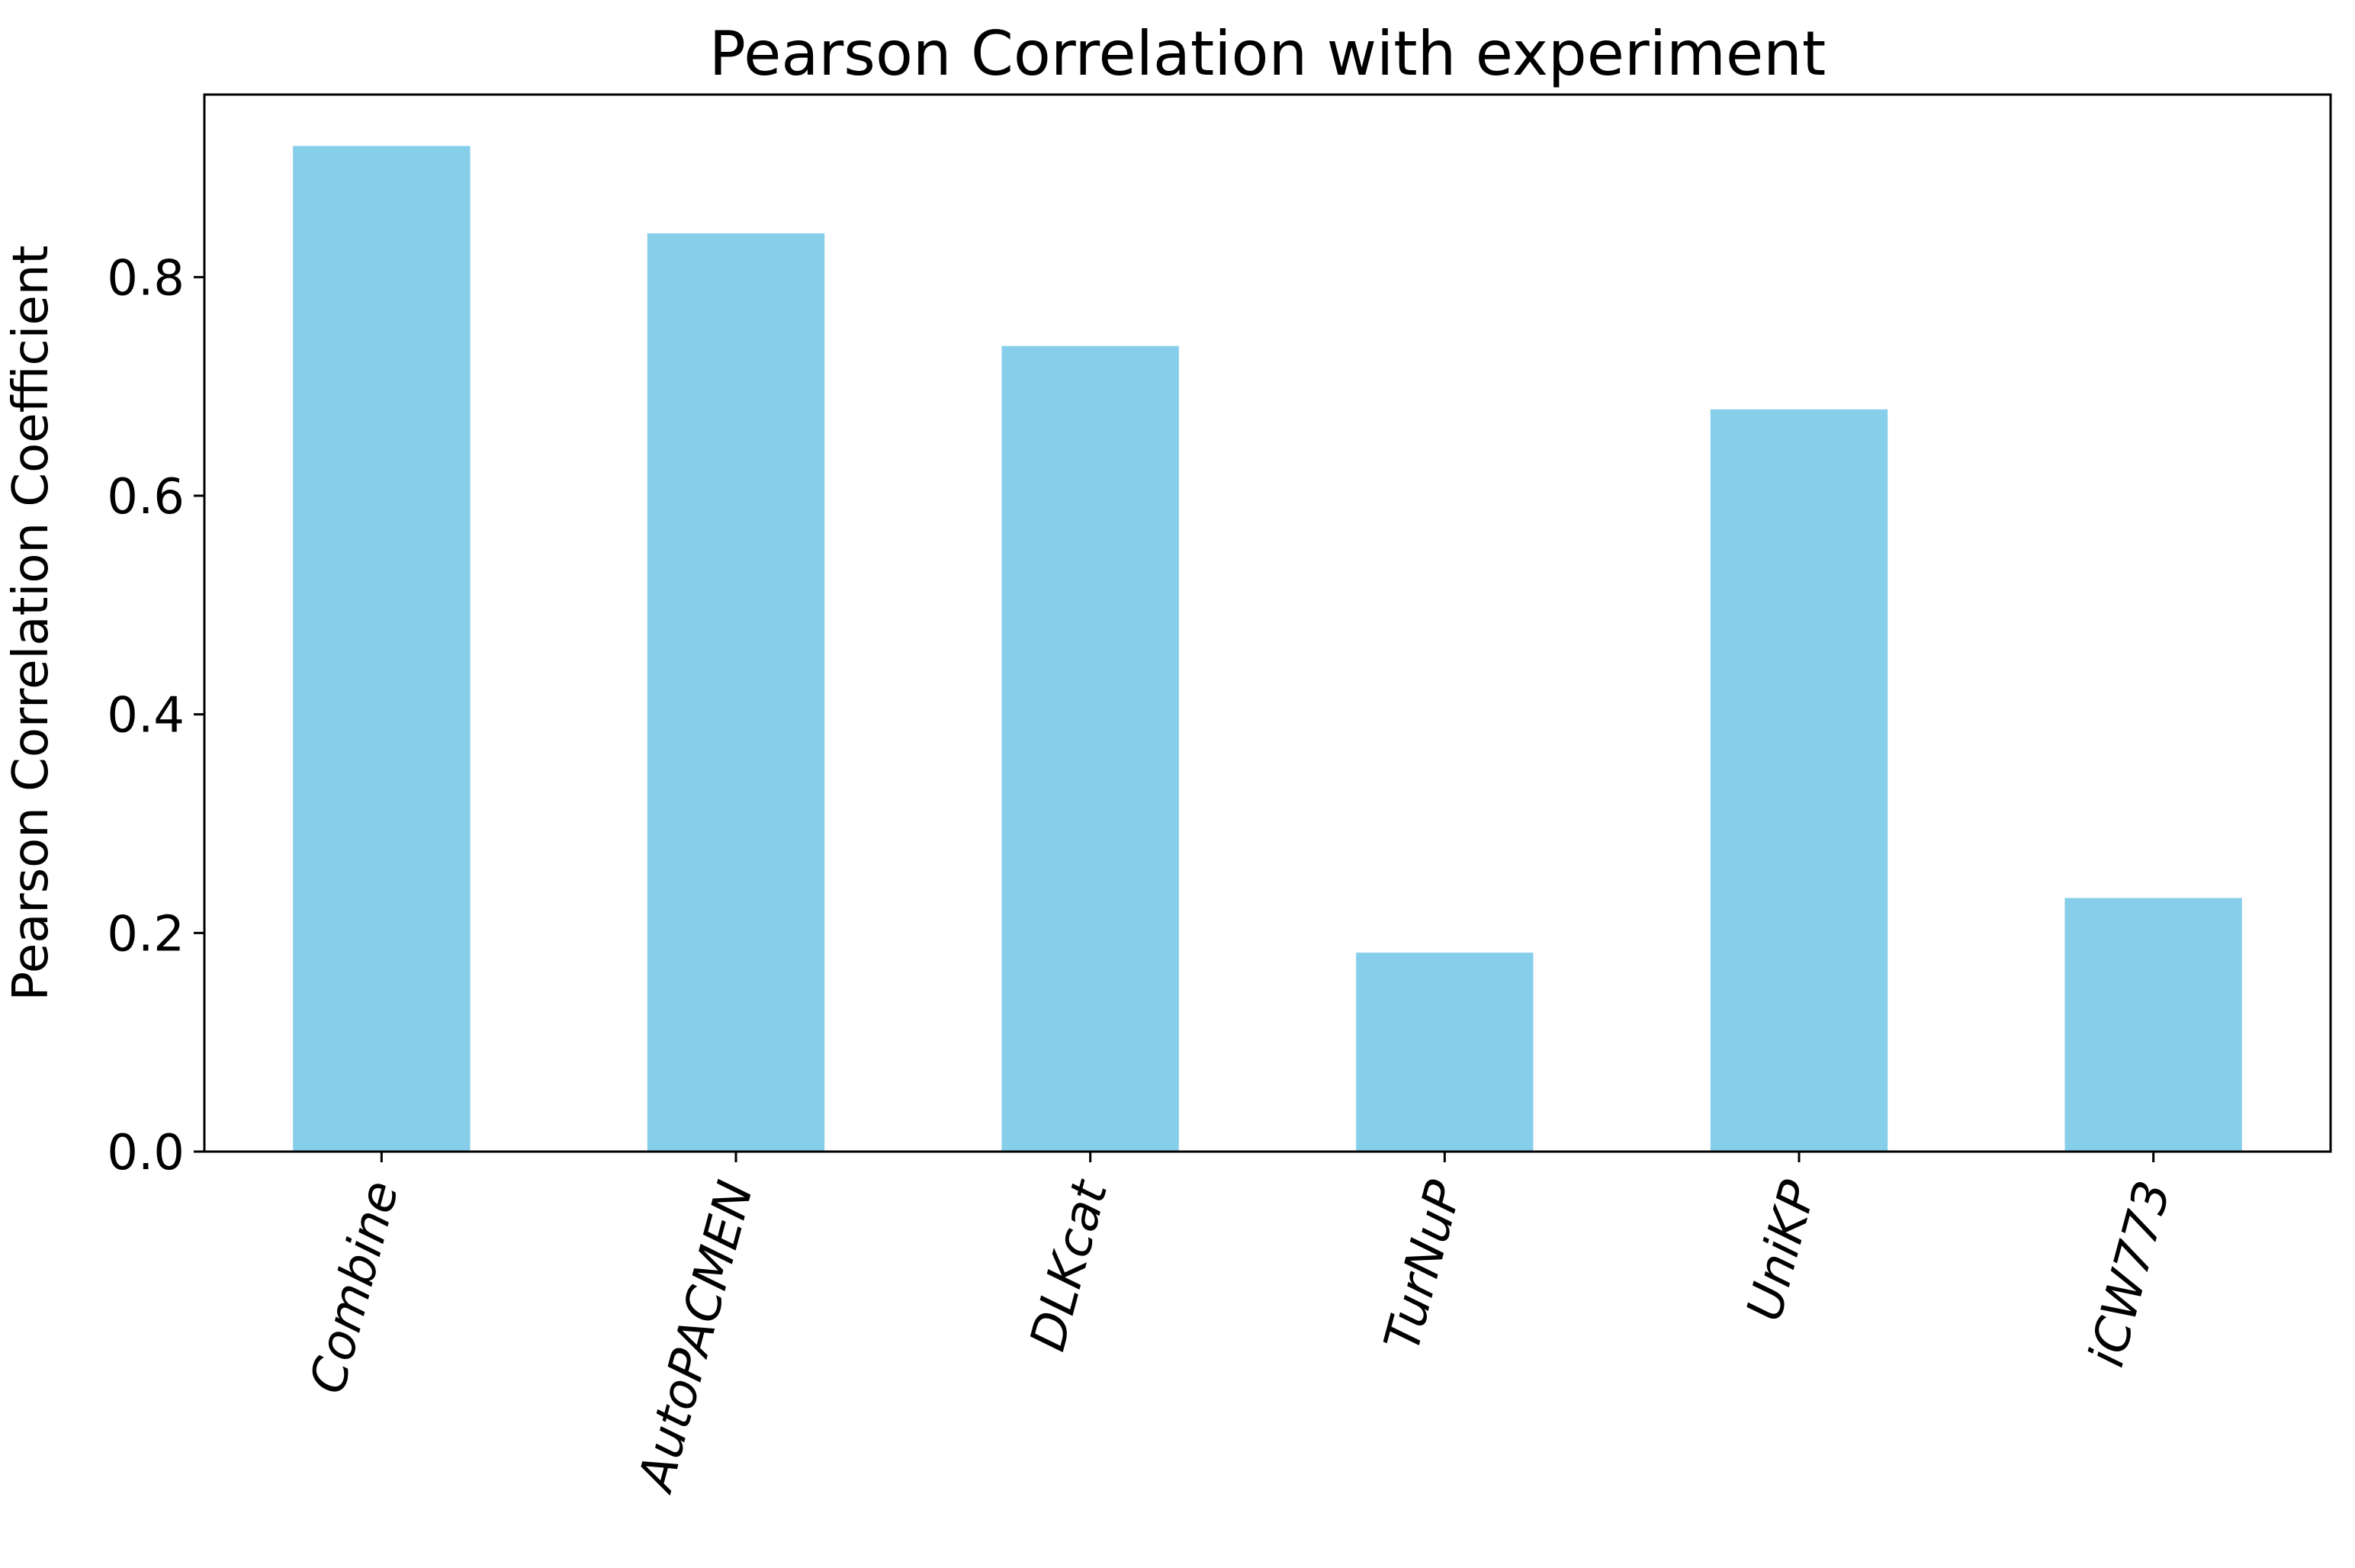  What do you see at coordinates (1423, 1266) in the screenshot?
I see `x-tick-label: TurNuP` at bounding box center [1423, 1266].